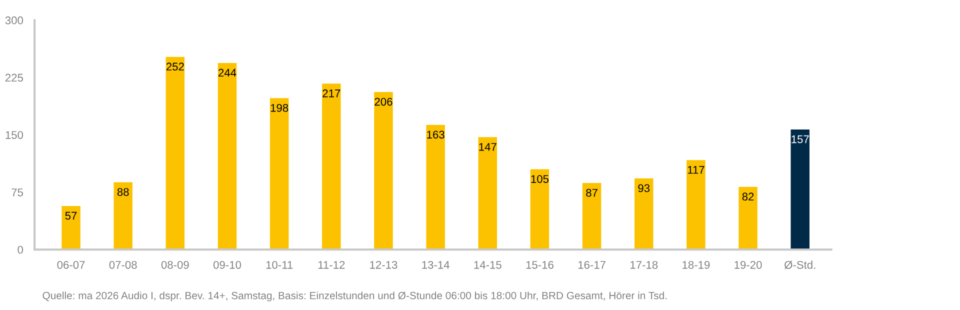 This screenshot has height=310, width=960. Describe the element at coordinates (331, 93) in the screenshot. I see `data-label: 217` at that location.